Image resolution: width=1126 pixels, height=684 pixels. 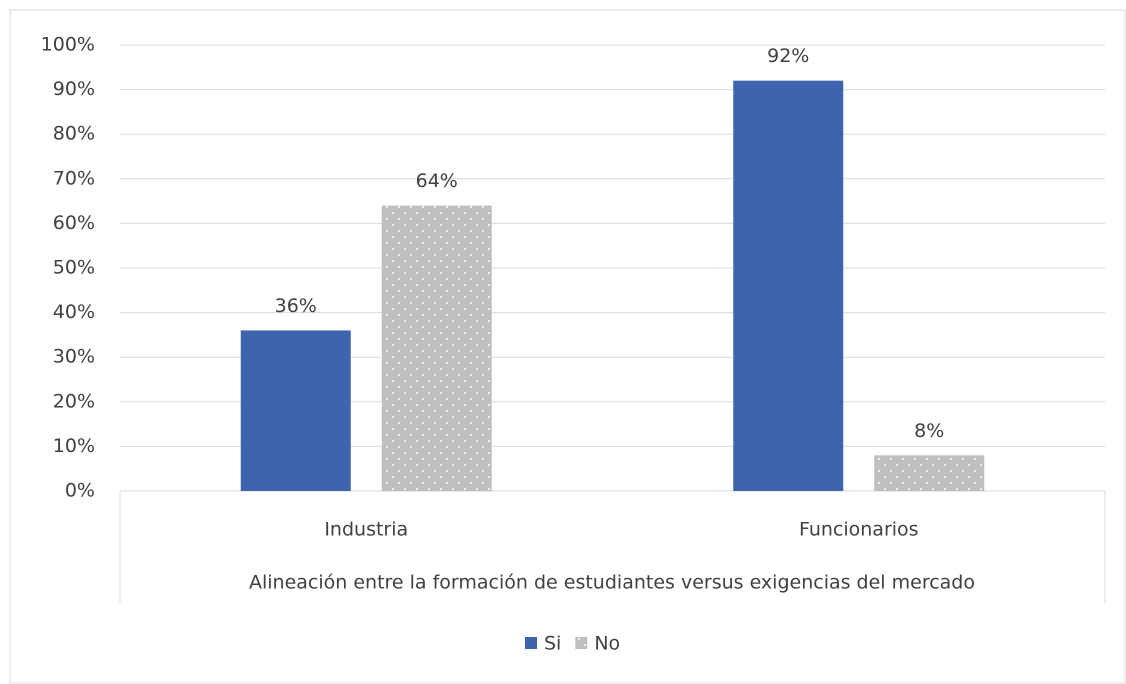 What do you see at coordinates (68, 45) in the screenshot?
I see `y-tick-label: 100%` at bounding box center [68, 45].